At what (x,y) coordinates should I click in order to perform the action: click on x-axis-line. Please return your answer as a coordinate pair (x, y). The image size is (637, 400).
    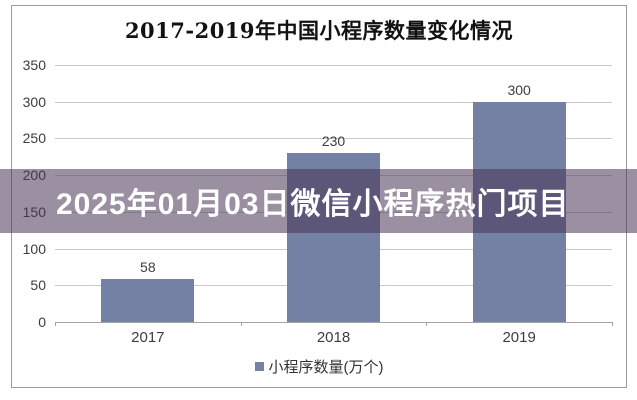
    Looking at the image, I should click on (333, 322).